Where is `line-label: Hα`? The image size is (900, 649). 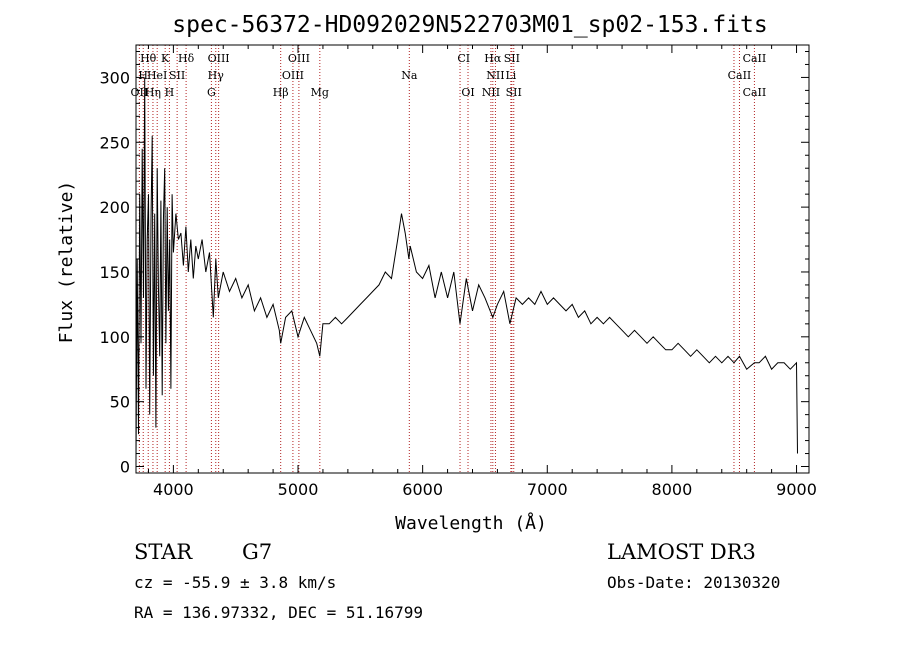 line-label: Hα is located at coordinates (493, 58).